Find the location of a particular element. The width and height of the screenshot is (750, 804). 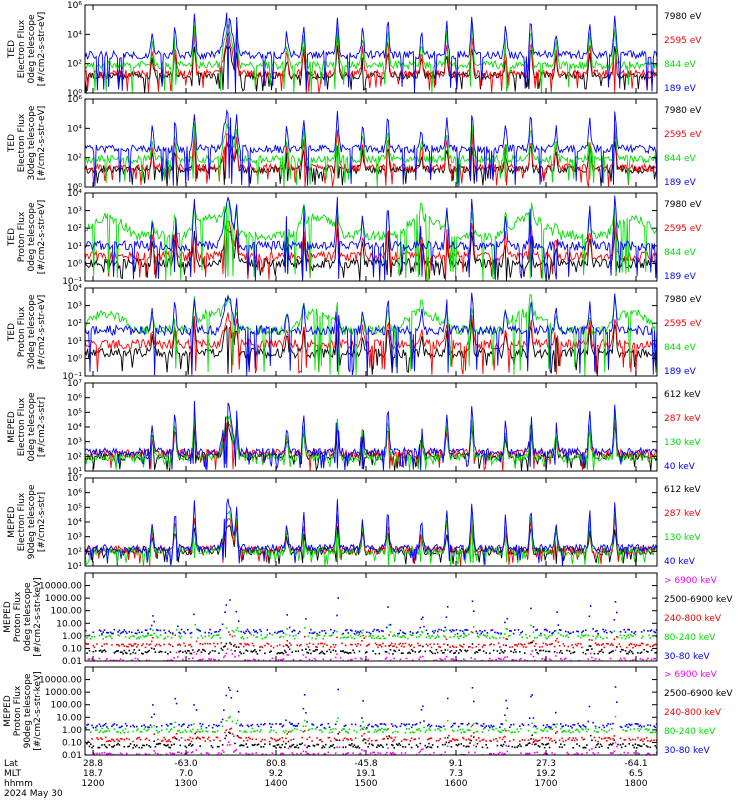

legend-entry: 287 keV is located at coordinates (682, 514).